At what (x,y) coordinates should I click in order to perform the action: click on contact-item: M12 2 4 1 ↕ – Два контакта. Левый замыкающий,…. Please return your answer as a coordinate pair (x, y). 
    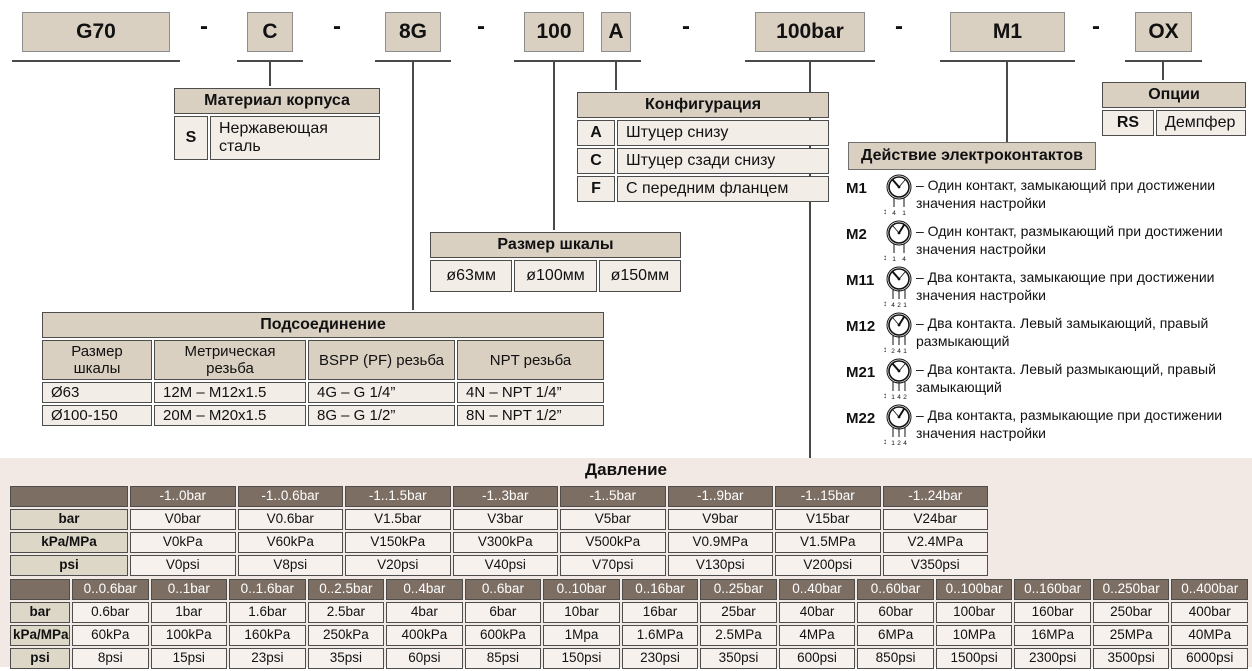
    Looking at the image, I should click on (1048, 334).